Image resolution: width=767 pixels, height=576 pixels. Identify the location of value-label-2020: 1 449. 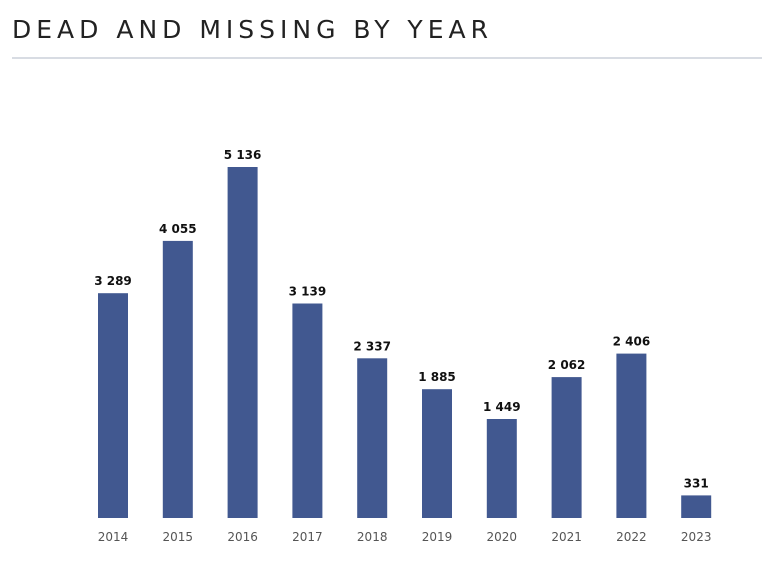
(502, 407).